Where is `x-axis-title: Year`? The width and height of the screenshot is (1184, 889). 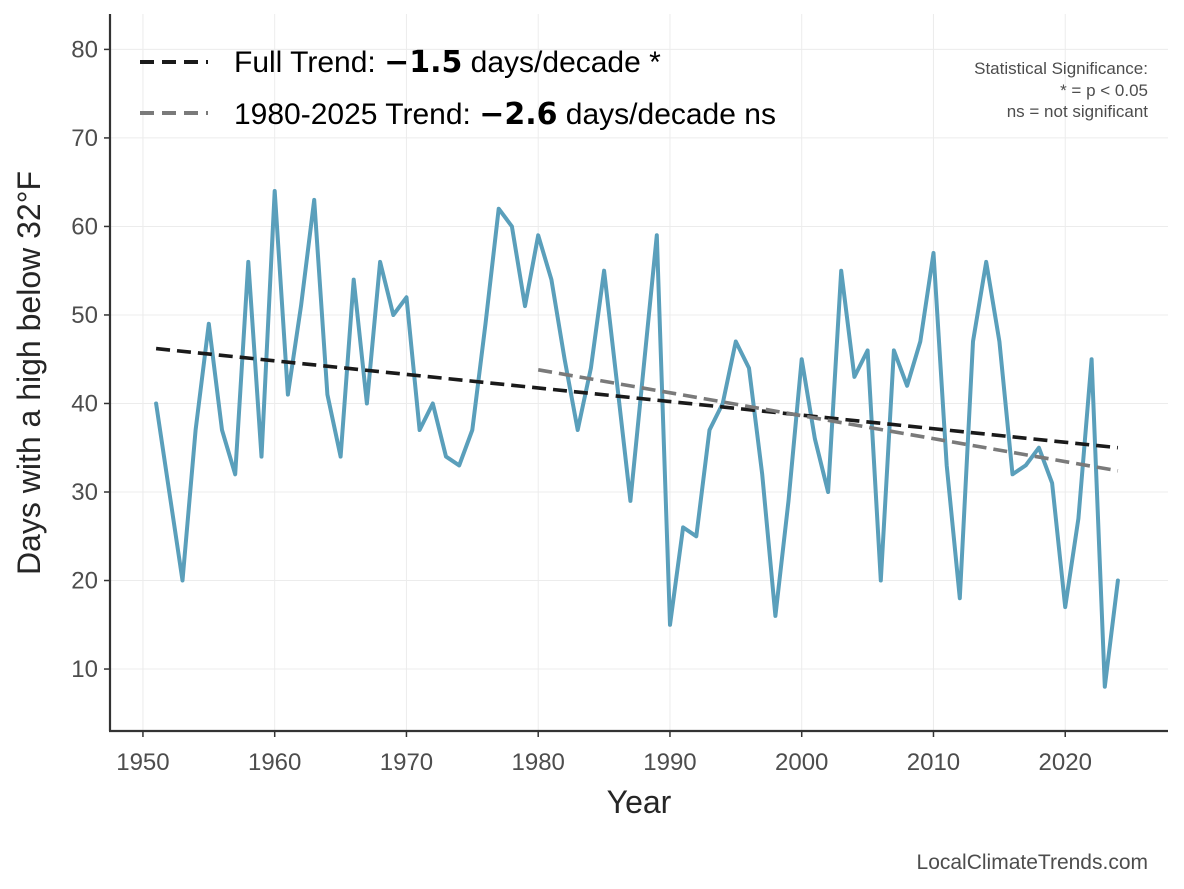
x-axis-title: Year is located at coordinates (639, 802).